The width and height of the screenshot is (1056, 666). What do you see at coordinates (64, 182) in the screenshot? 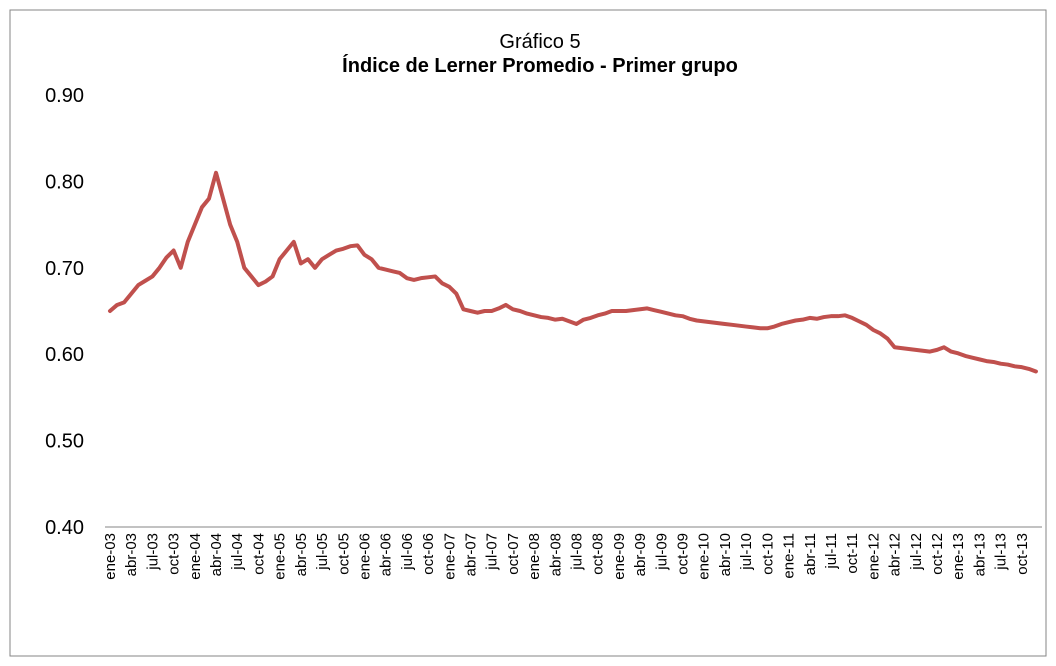
I see `y-tick-label: 0.80` at bounding box center [64, 182].